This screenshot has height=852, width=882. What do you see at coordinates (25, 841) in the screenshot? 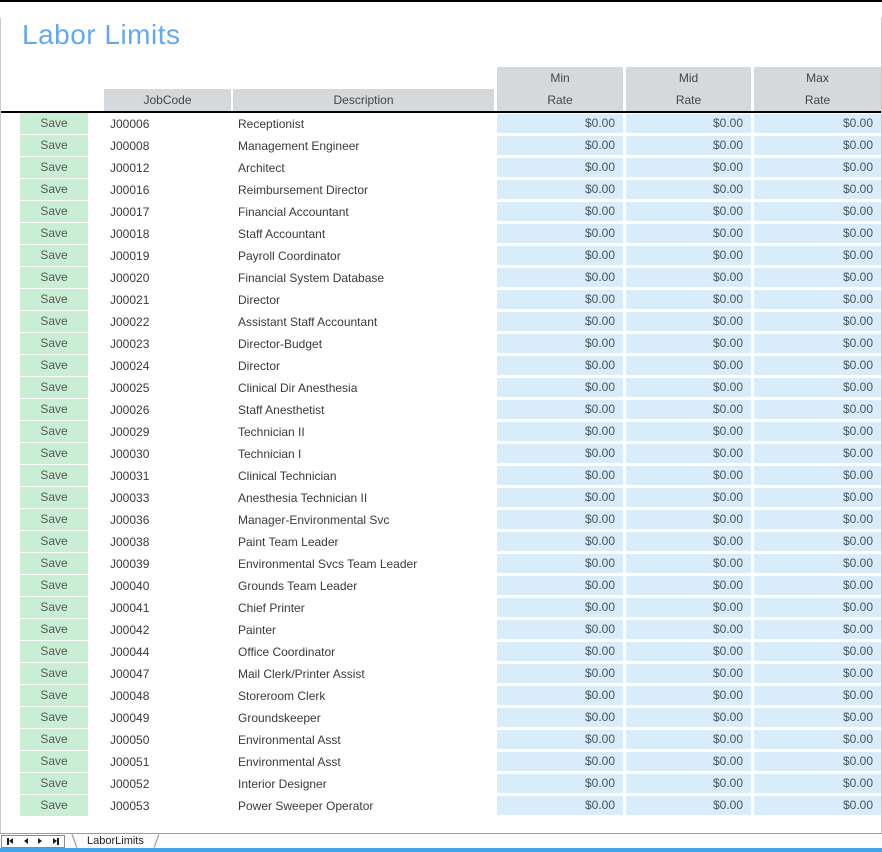
I see `previous-record-icon` at bounding box center [25, 841].